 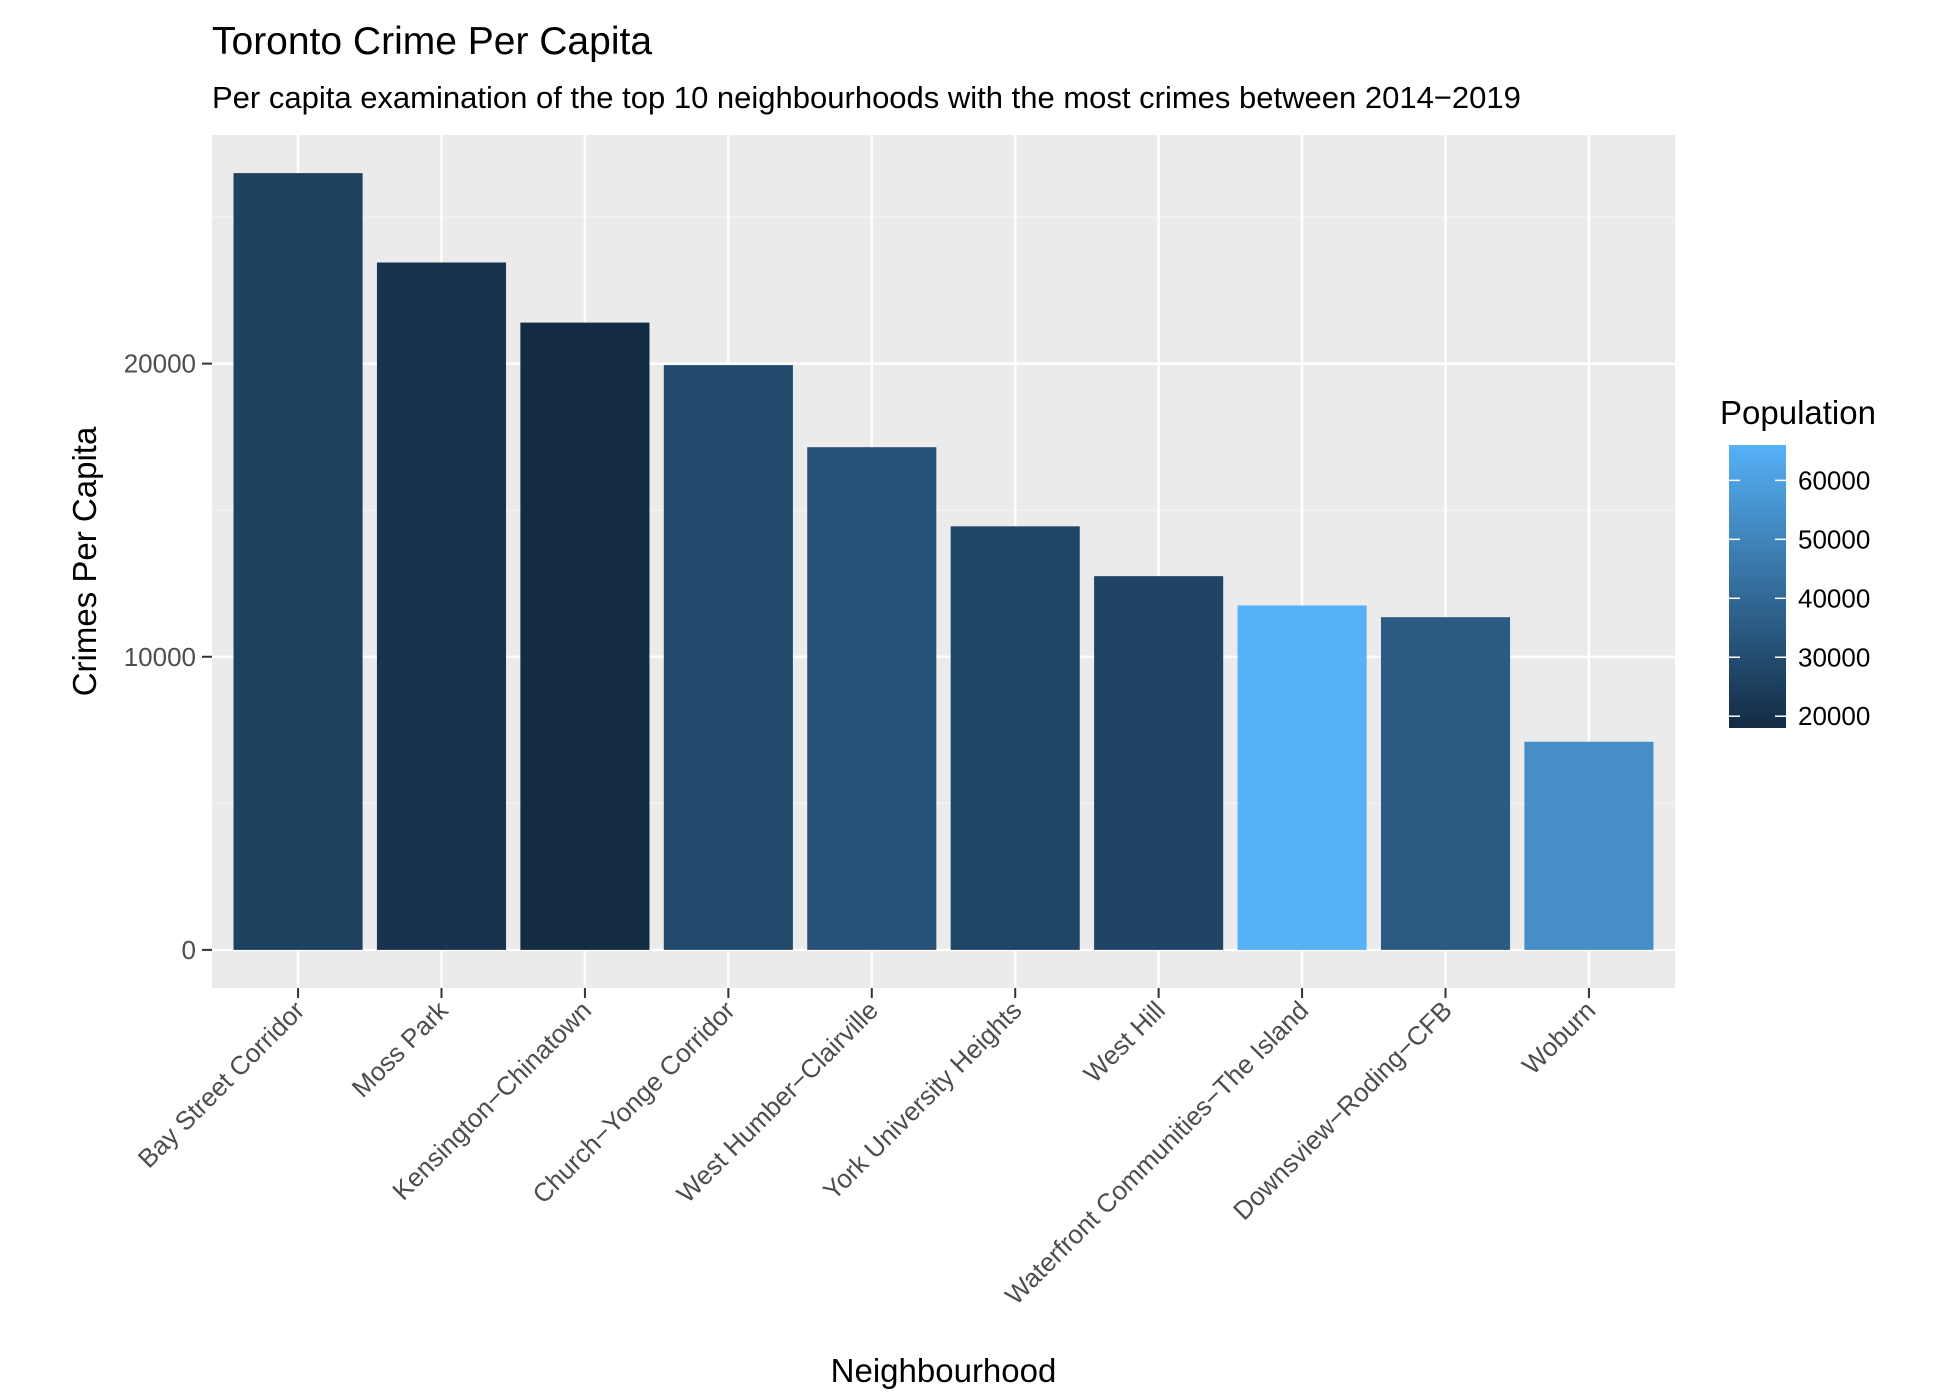 I want to click on x-tick-label: Bay Street Corridor, so click(x=221, y=1084).